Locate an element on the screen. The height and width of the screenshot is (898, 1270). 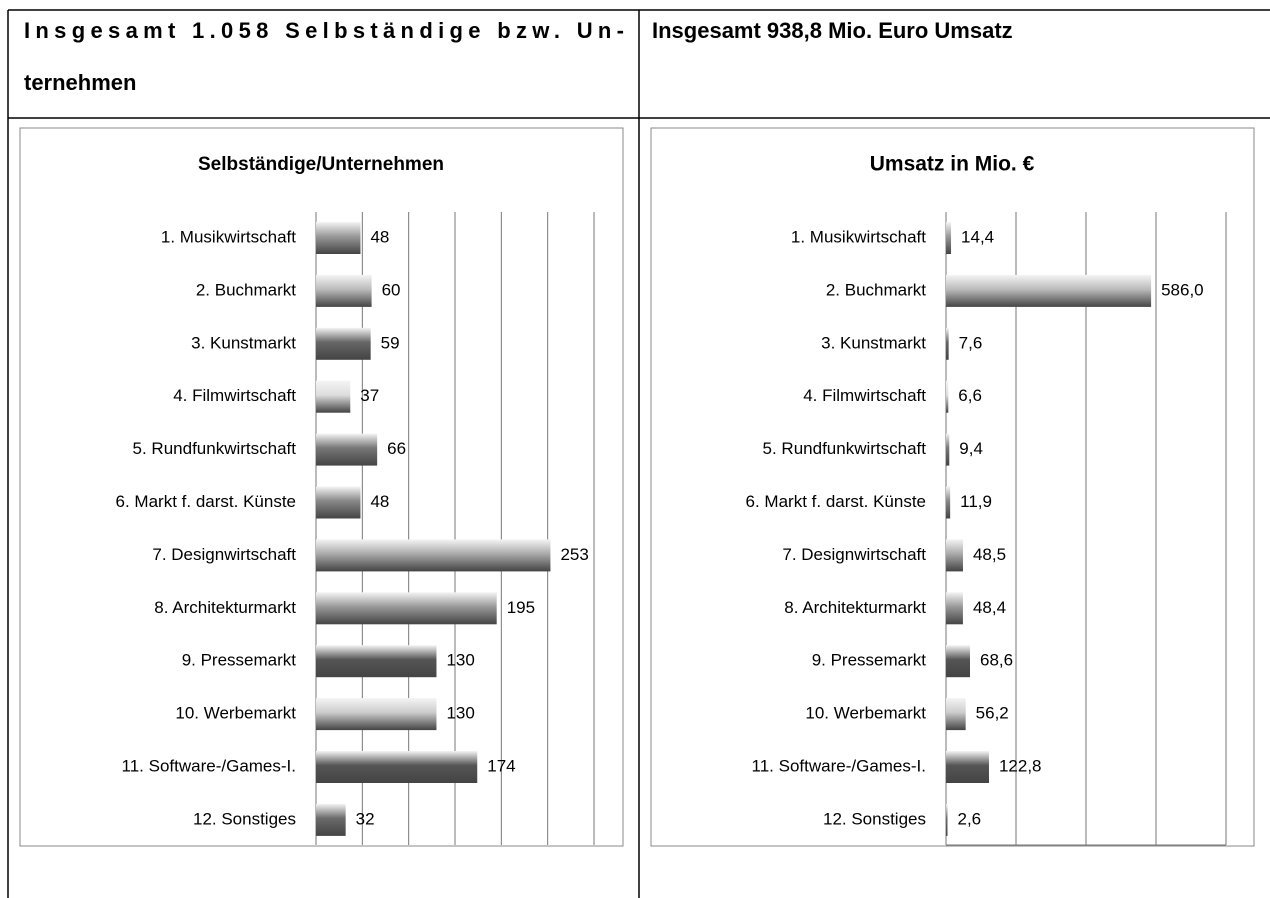
value-label: 66 is located at coordinates (396, 448).